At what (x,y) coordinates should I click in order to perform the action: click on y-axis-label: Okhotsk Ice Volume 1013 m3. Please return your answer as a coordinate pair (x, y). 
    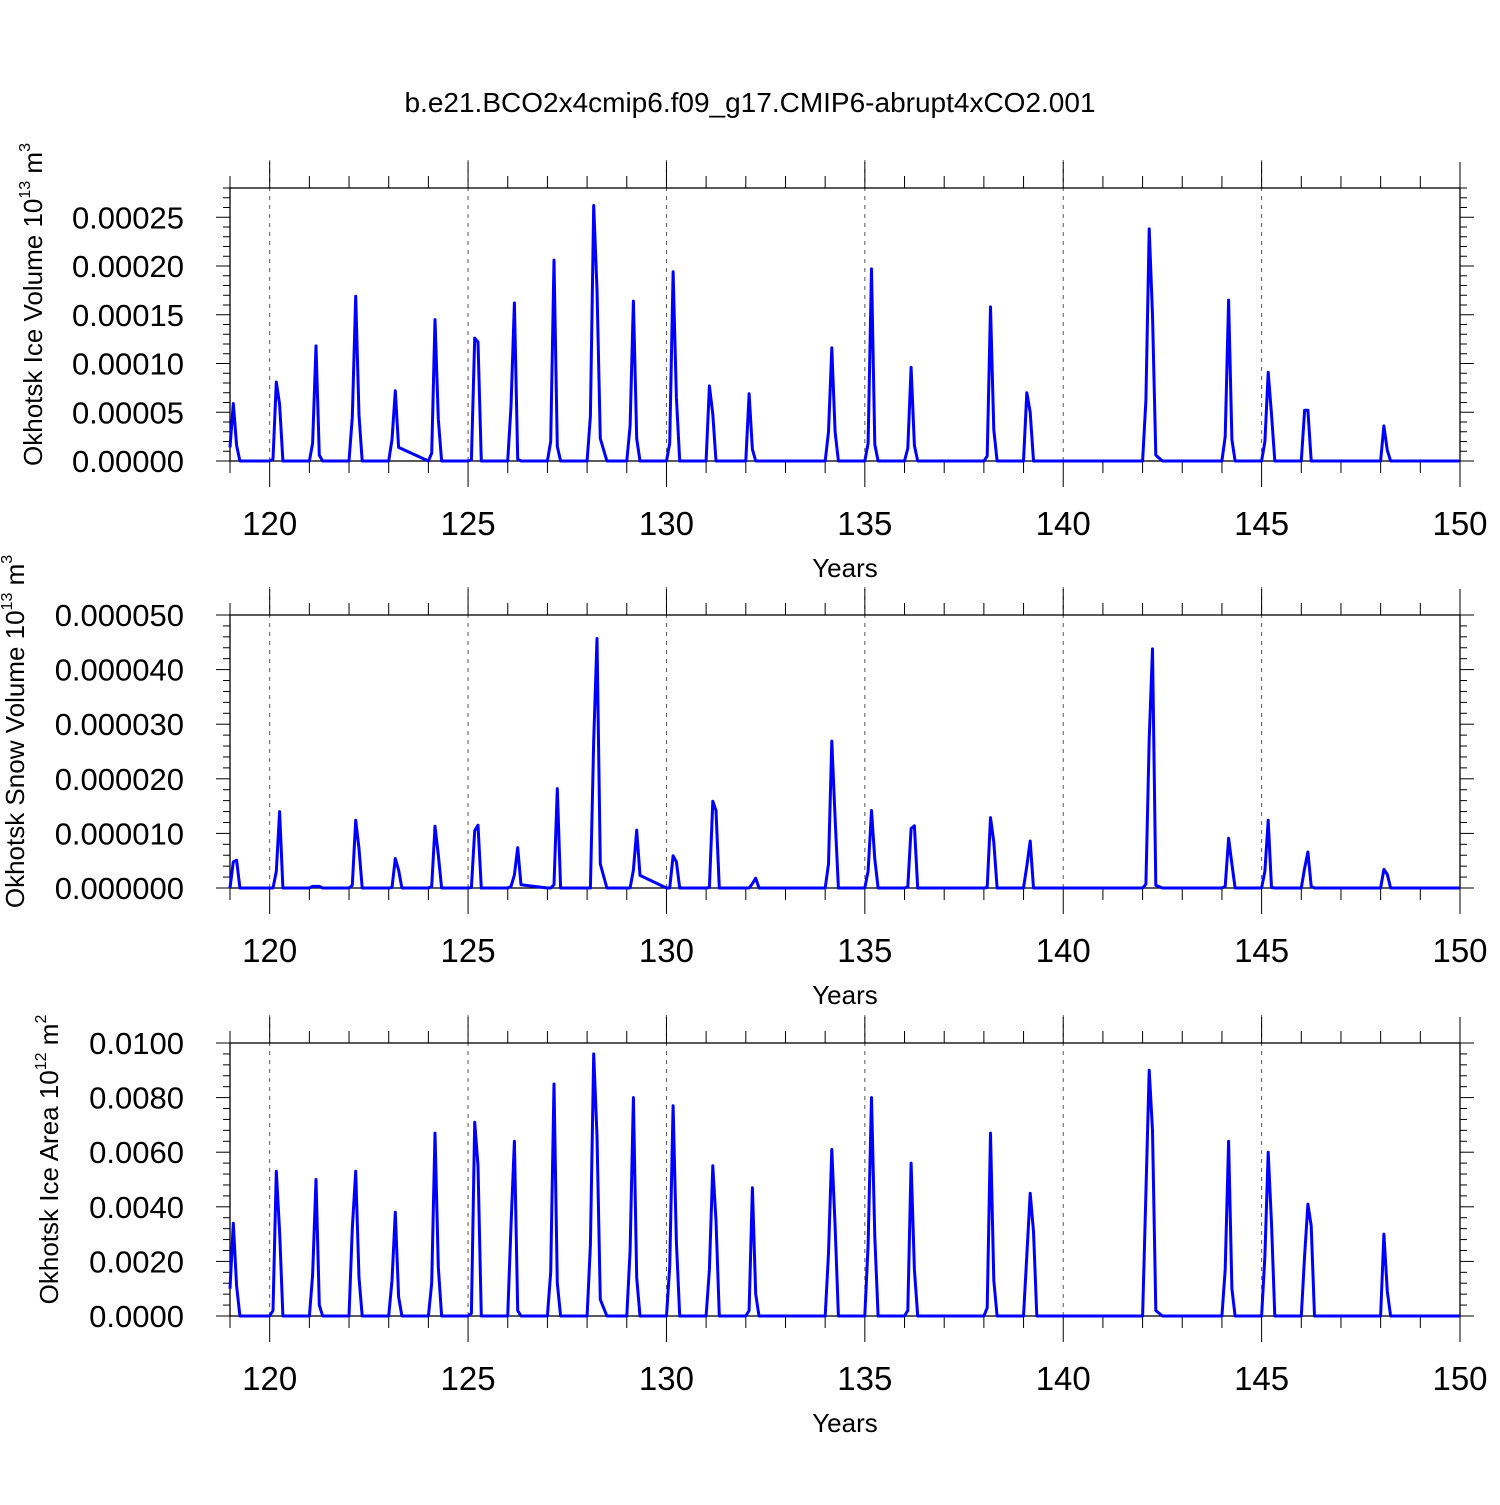
    Looking at the image, I should click on (32, 304).